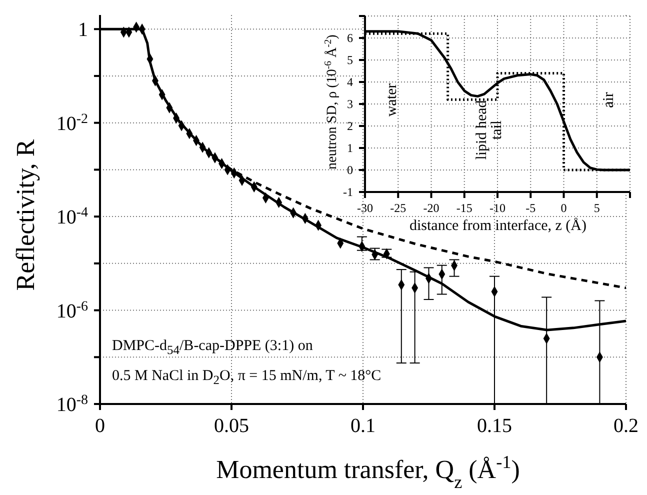 This screenshot has width=647, height=495. Describe the element at coordinates (368, 472) in the screenshot. I see `x-axis-title: Momentum transfer, Q$_{z}$ (Å$^{-1}$)` at that location.